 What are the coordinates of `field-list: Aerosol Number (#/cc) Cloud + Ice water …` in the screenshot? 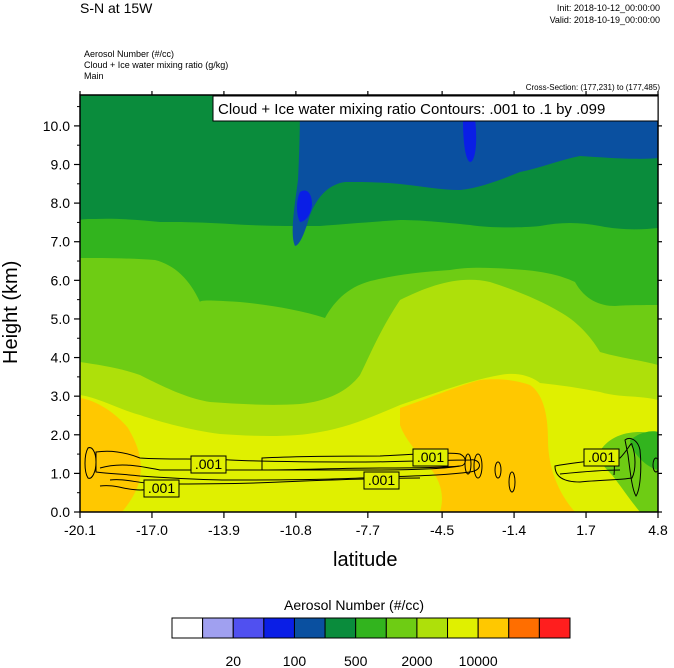 It's located at (156, 65).